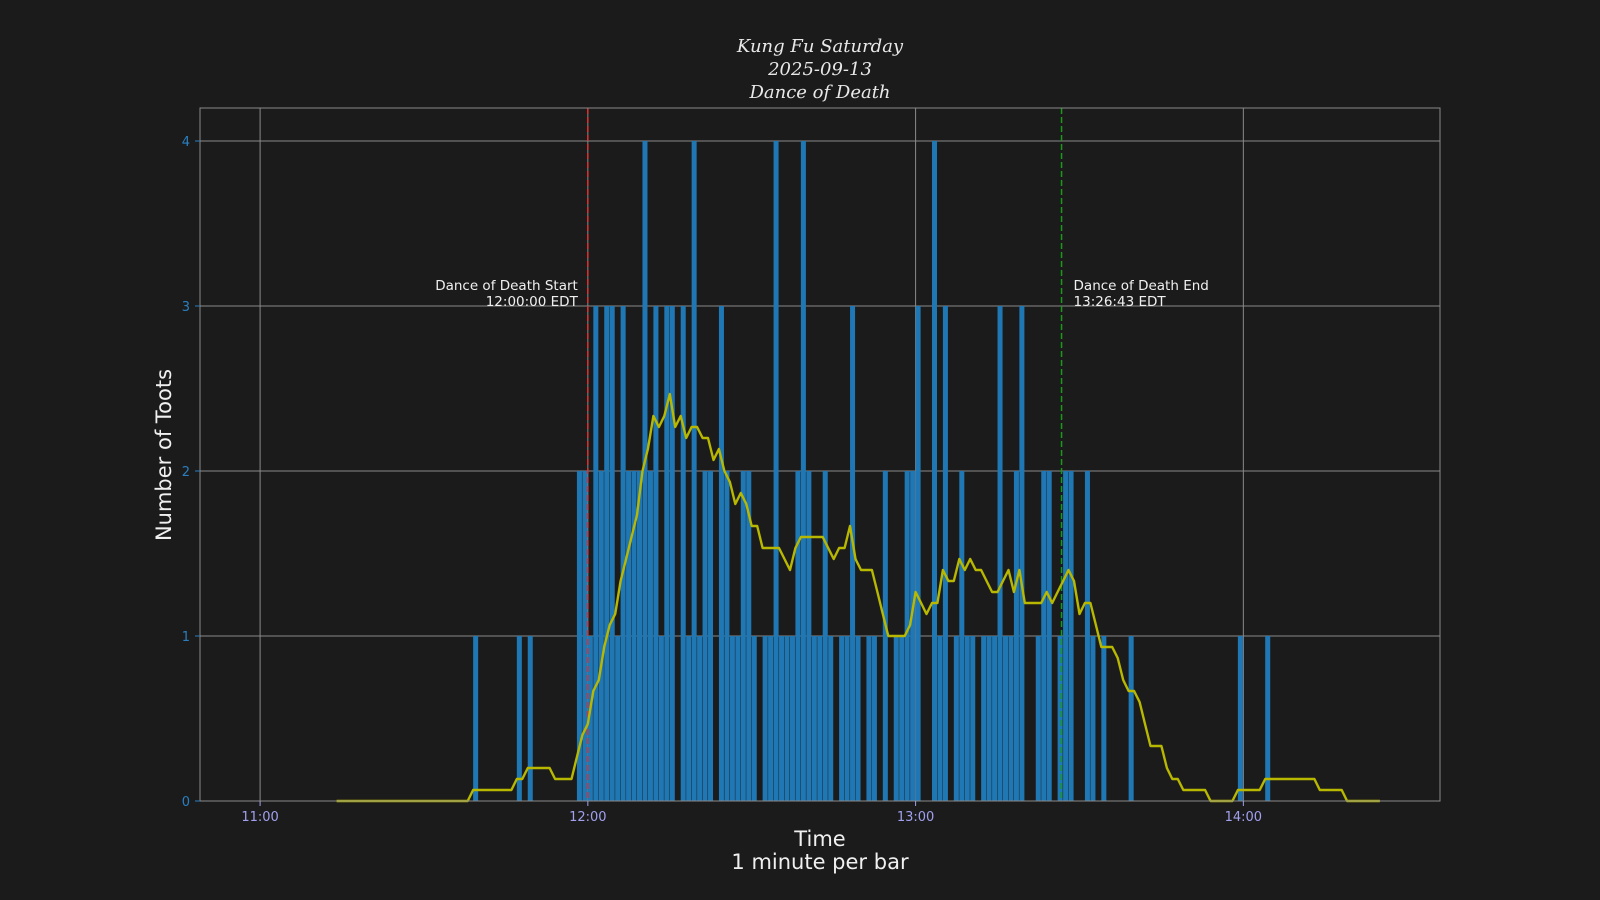 The width and height of the screenshot is (1600, 900). What do you see at coordinates (506, 286) in the screenshot?
I see `annotation-label: Dance of Death Start` at bounding box center [506, 286].